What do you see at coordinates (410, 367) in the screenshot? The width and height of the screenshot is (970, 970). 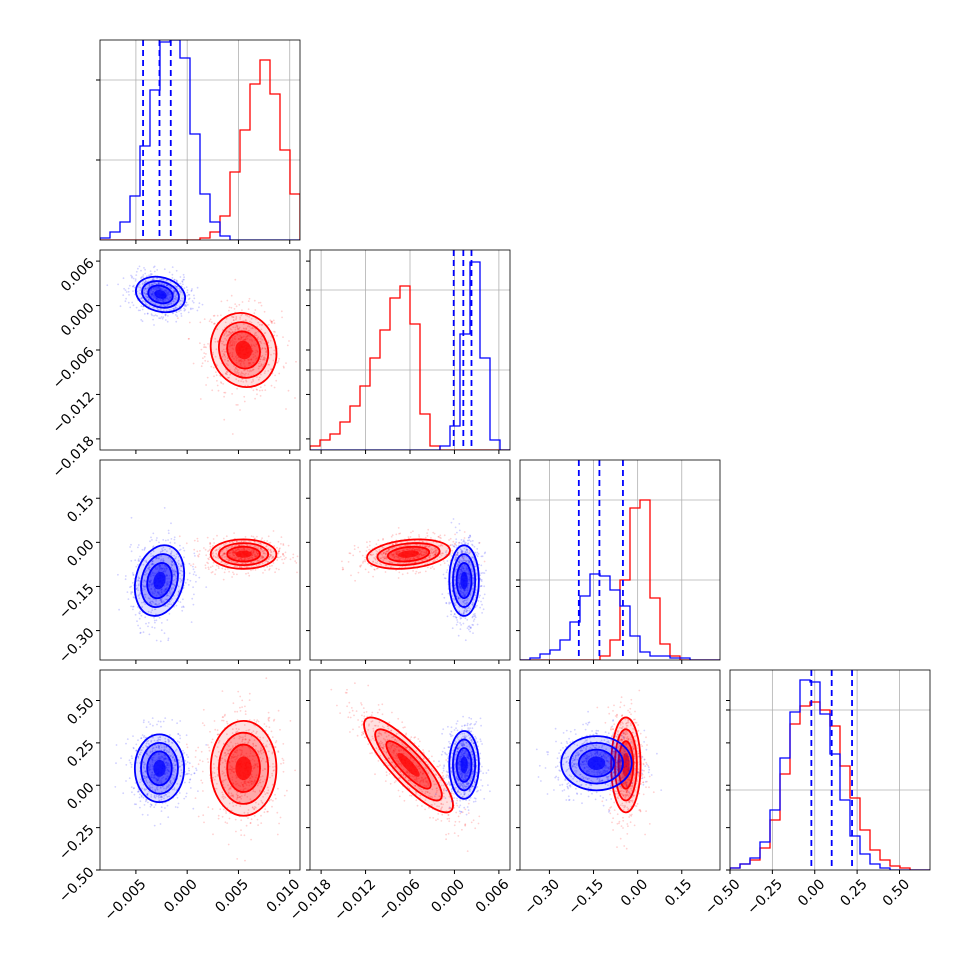 I see `red-histogram` at bounding box center [410, 367].